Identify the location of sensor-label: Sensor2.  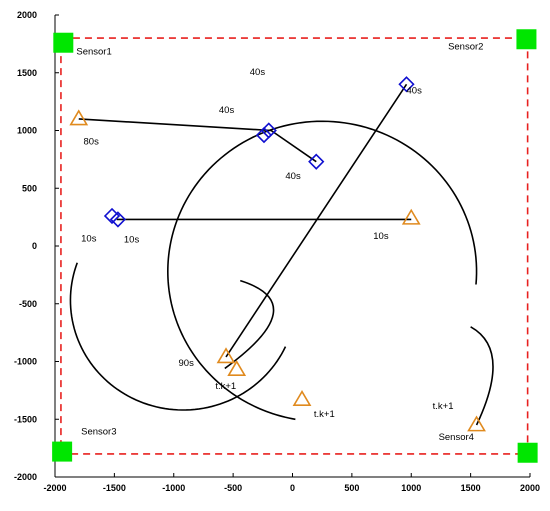
(465, 47).